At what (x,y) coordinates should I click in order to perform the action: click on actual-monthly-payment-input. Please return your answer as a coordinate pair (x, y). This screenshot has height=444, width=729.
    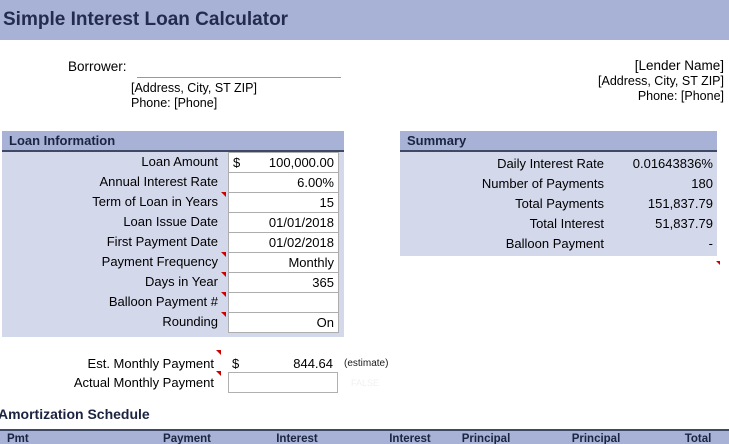
    Looking at the image, I should click on (283, 382).